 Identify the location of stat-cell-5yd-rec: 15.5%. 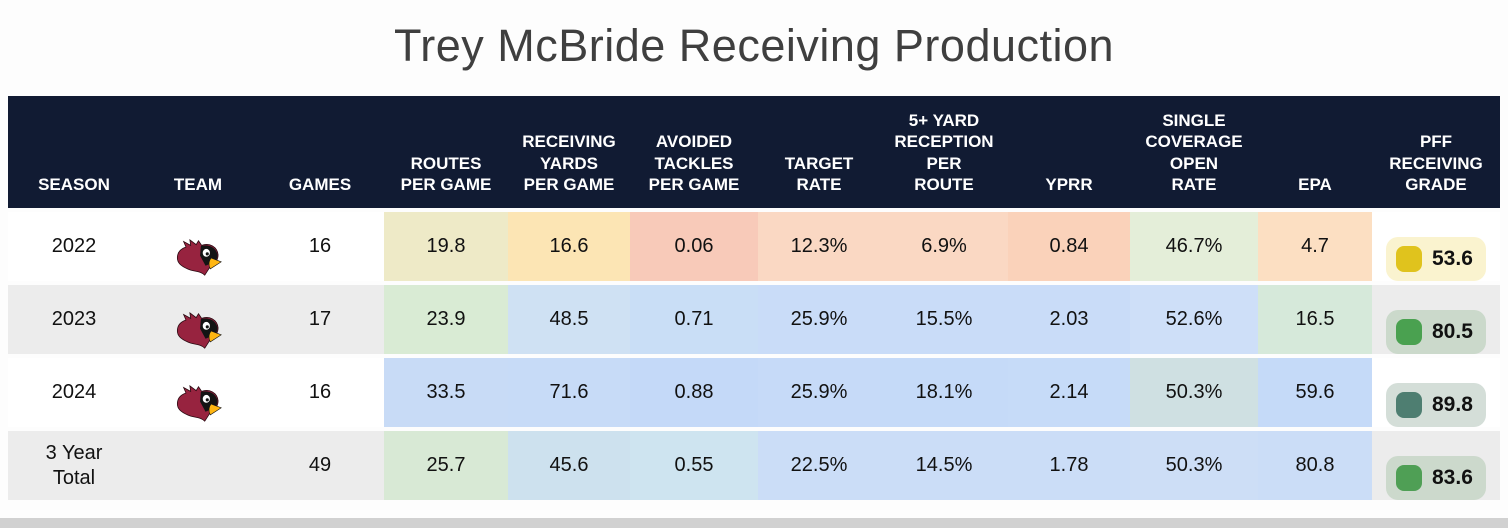
(944, 319).